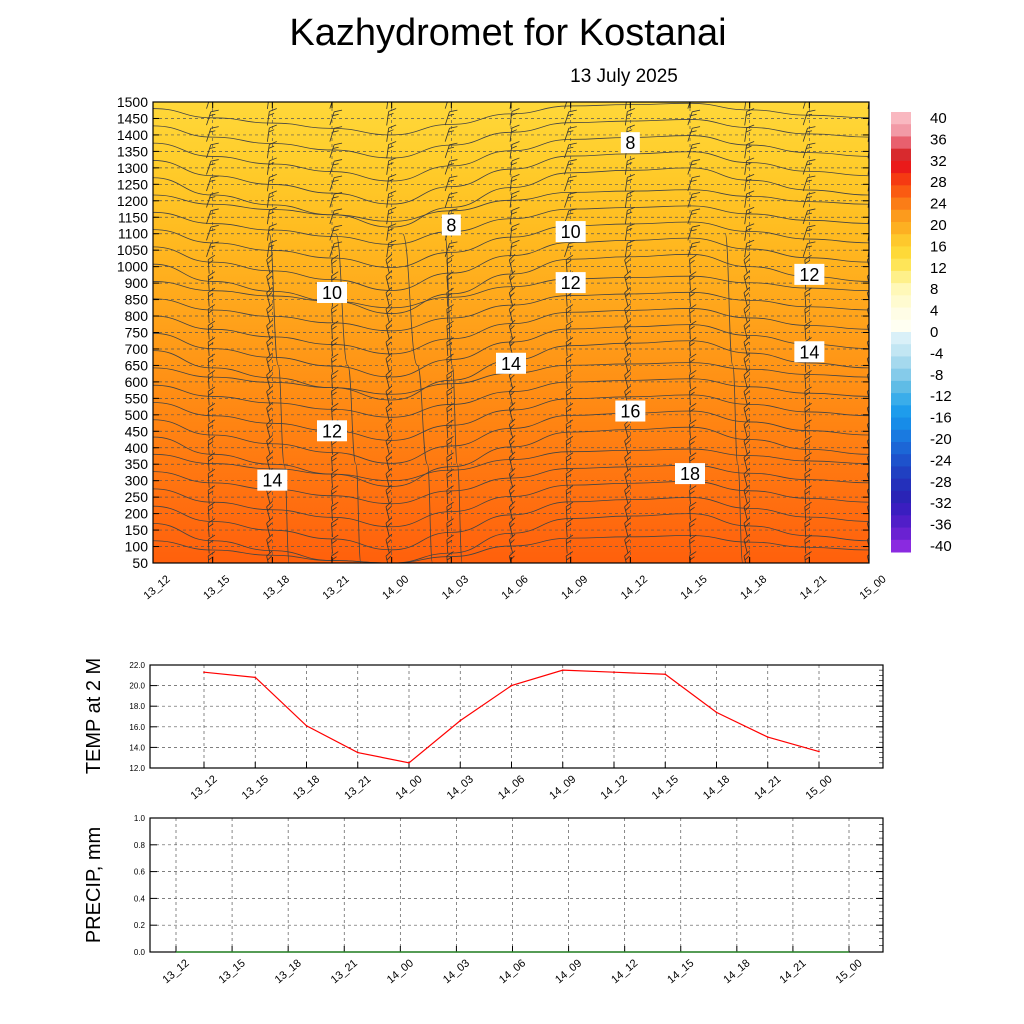  Describe the element at coordinates (132, 118) in the screenshot. I see `y-tick-label: 1450` at that location.